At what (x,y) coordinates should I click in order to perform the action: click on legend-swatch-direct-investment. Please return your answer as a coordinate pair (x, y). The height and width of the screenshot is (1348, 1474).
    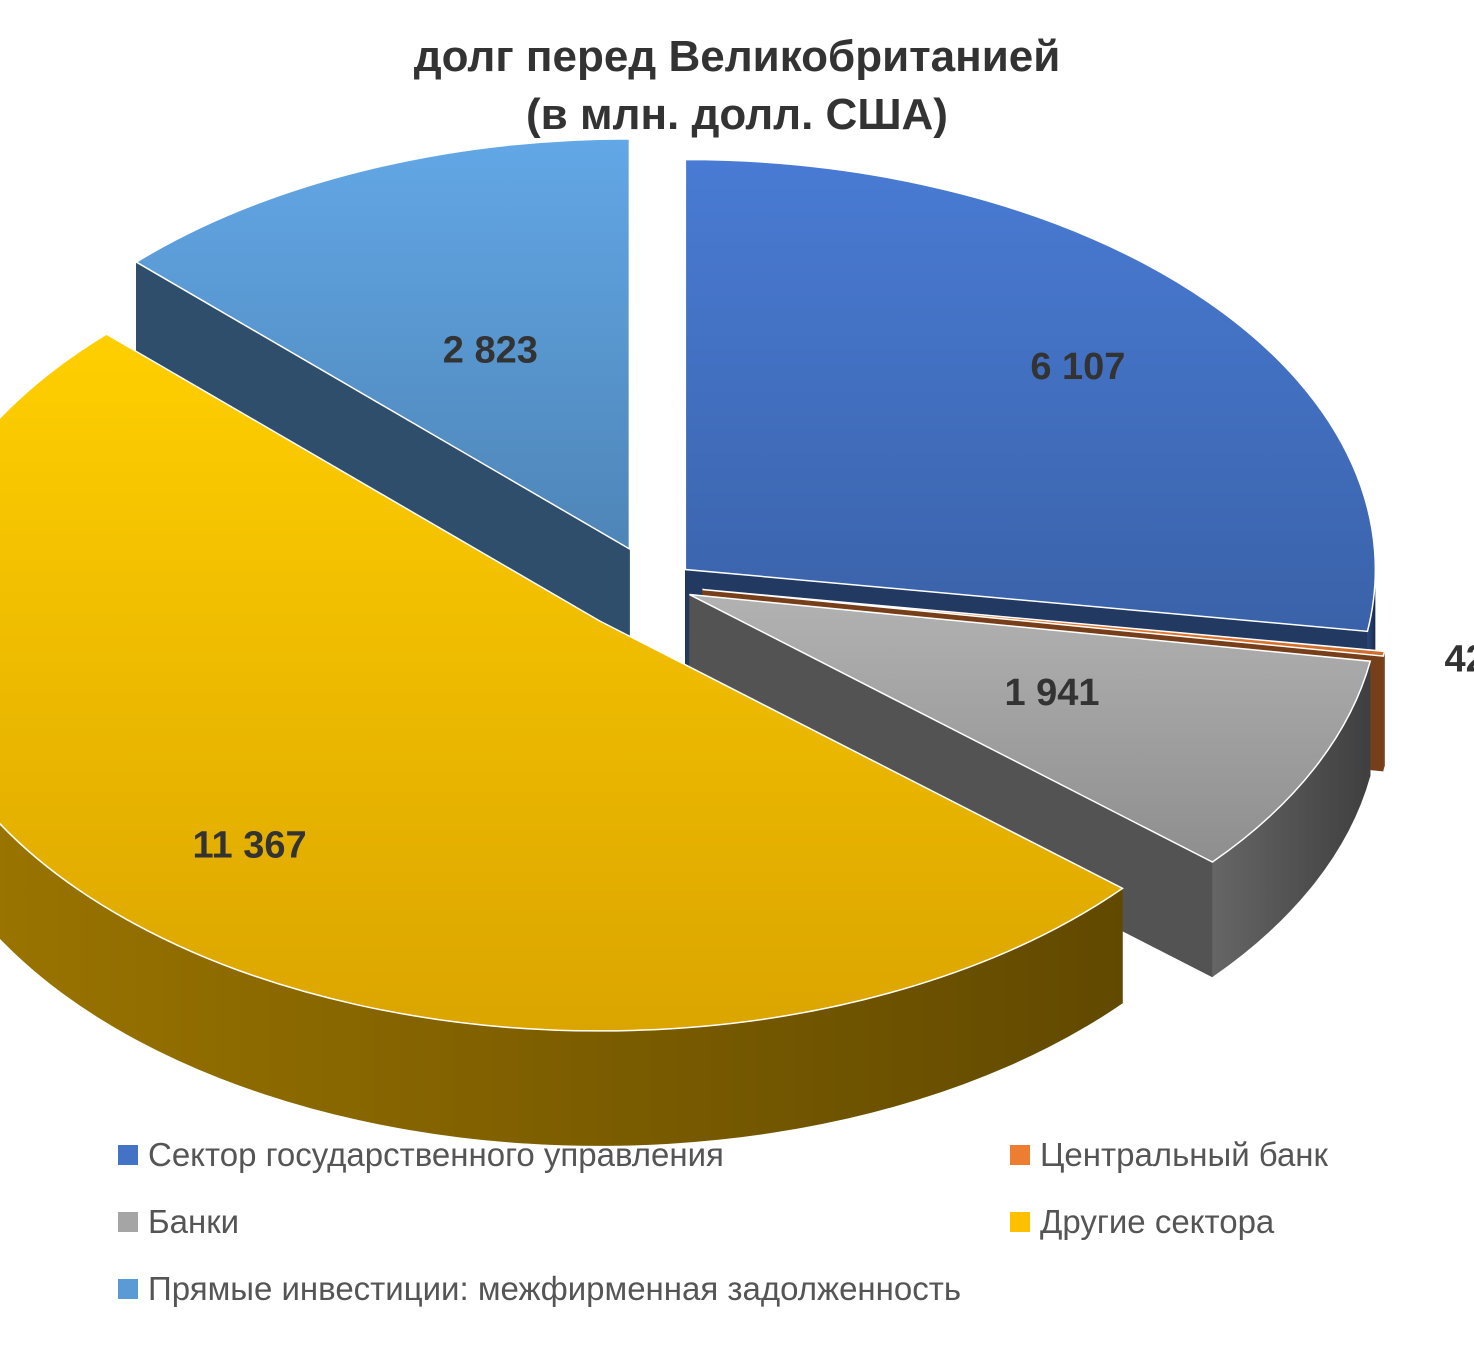
    Looking at the image, I should click on (128, 1289).